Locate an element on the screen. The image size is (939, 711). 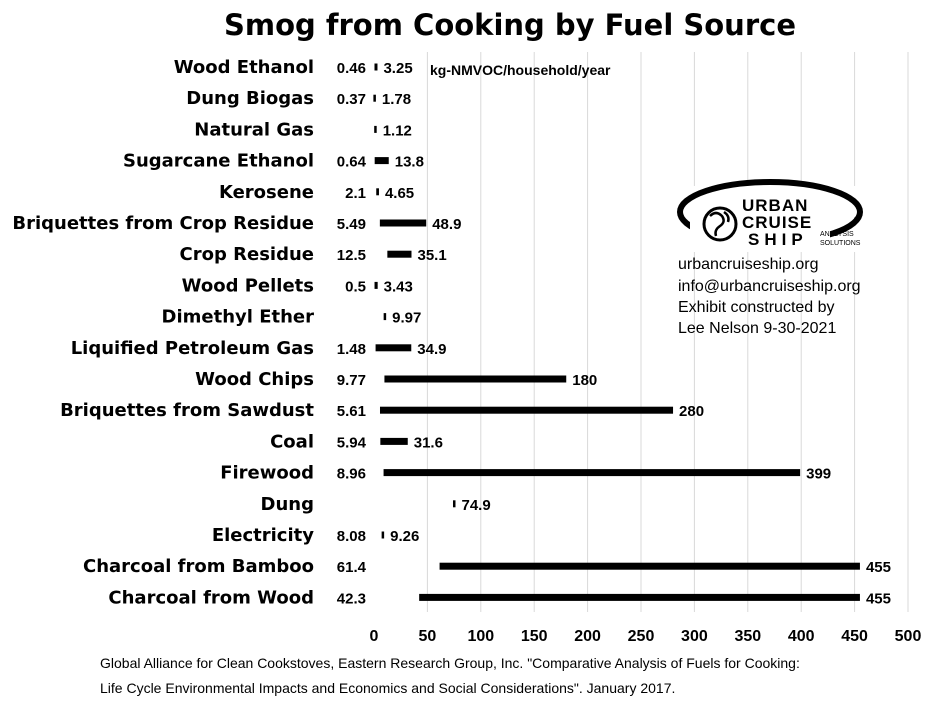
x-tick-label: 350 is located at coordinates (747, 636).